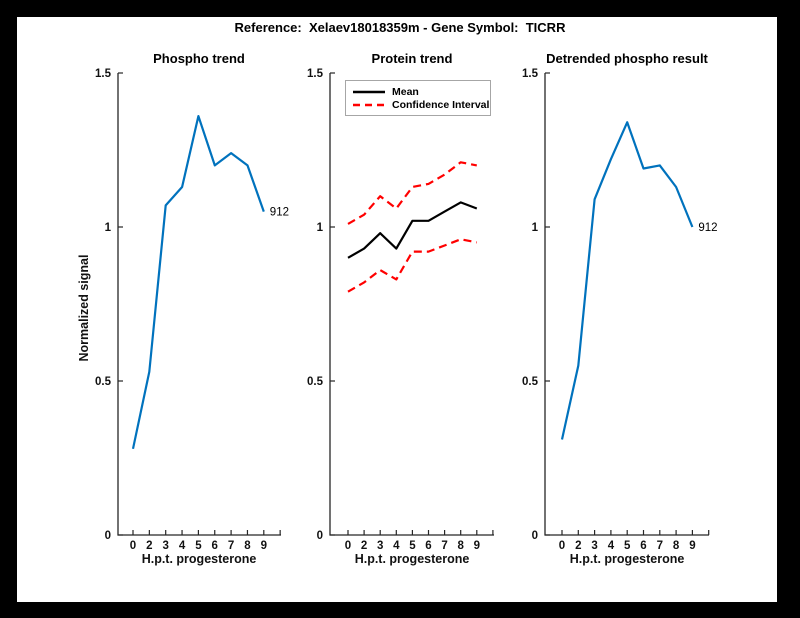 The width and height of the screenshot is (800, 618). I want to click on mean-line-sample, so click(369, 91).